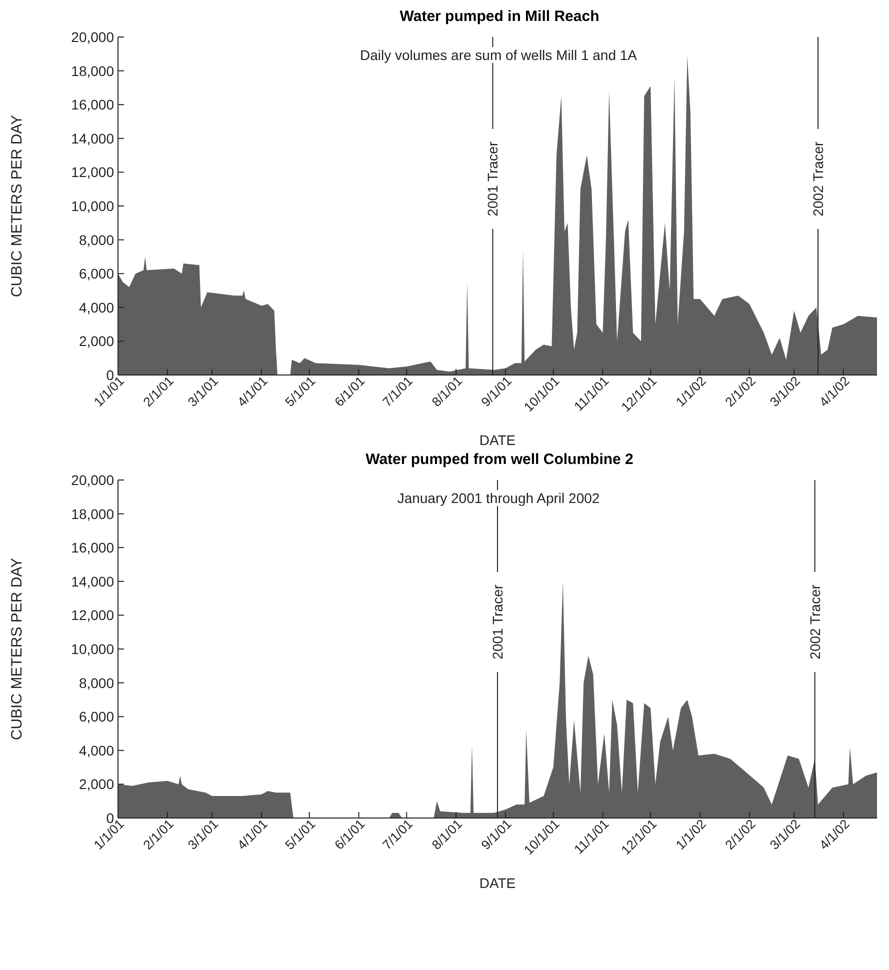 The width and height of the screenshot is (889, 970). I want to click on chart-title: Water pumped in Mill Reach, so click(499, 16).